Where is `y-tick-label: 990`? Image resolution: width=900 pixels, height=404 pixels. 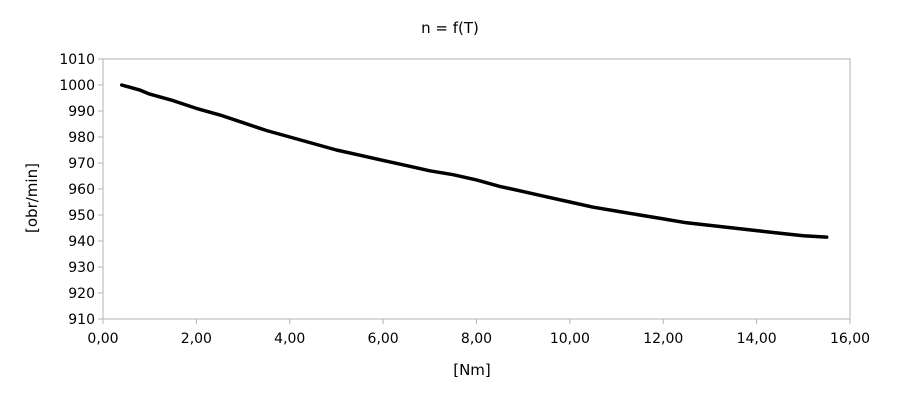
y-tick-label: 990 is located at coordinates (81, 112).